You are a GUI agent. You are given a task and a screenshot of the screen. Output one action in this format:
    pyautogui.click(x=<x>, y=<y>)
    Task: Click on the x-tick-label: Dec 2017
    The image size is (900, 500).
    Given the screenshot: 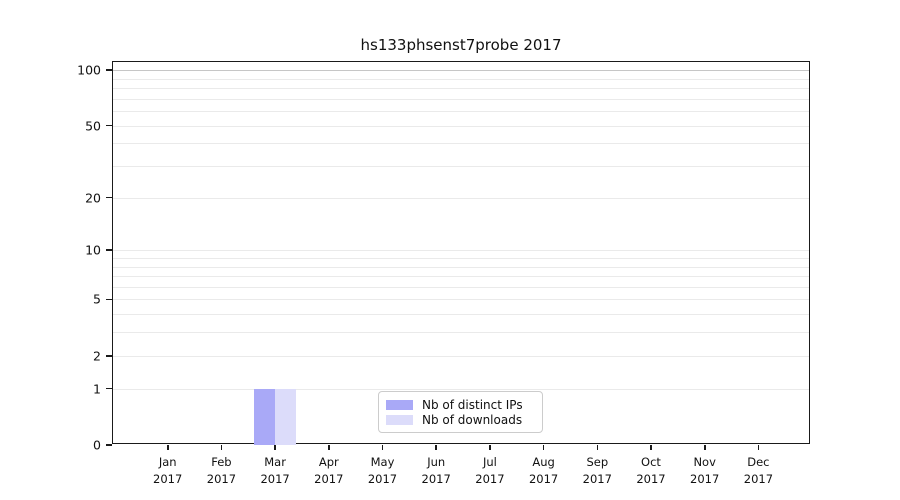 What is the action you would take?
    pyautogui.click(x=758, y=470)
    